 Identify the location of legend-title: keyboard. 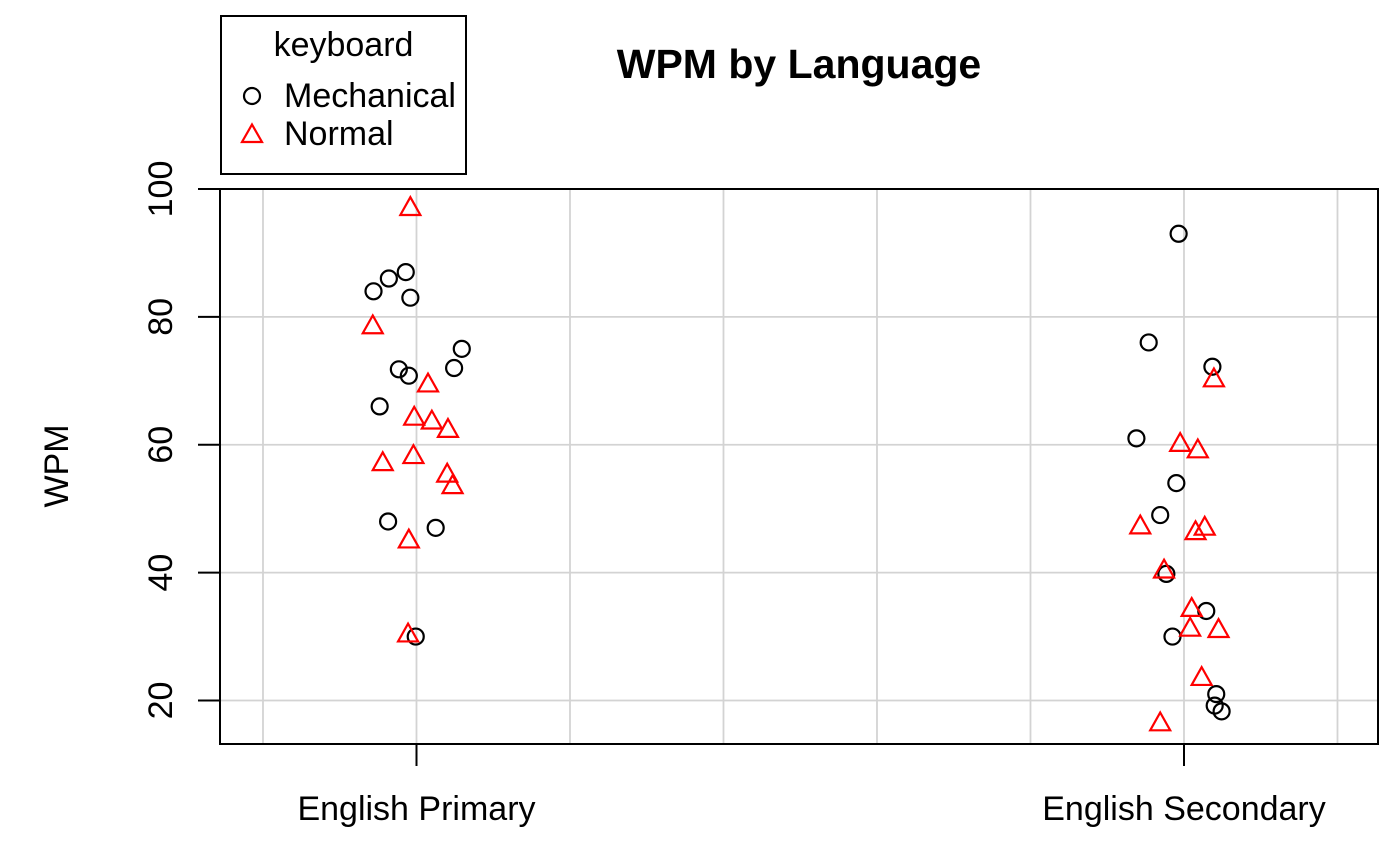
(343, 45).